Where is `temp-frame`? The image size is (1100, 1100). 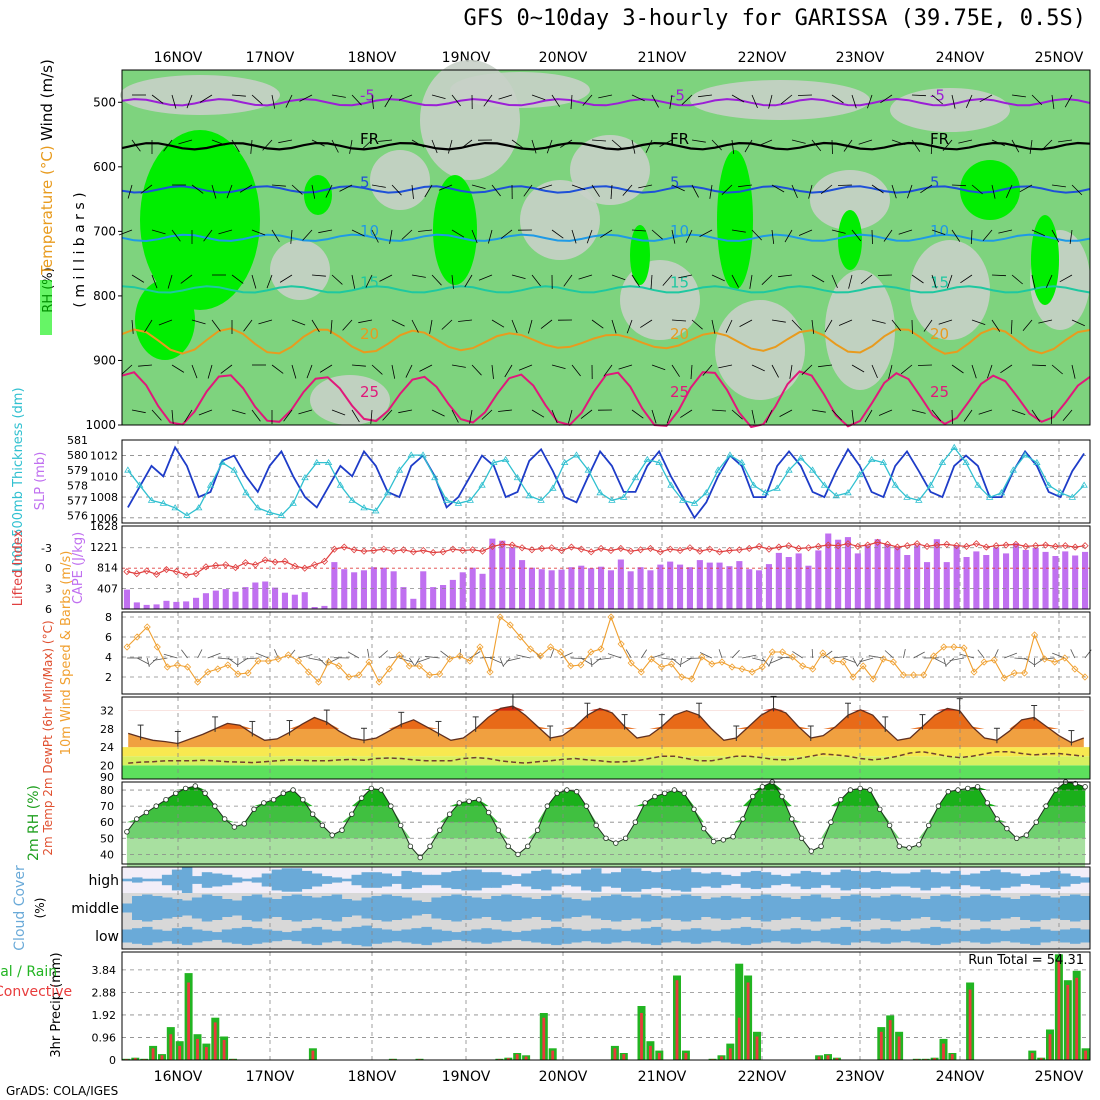 temp-frame is located at coordinates (606, 738).